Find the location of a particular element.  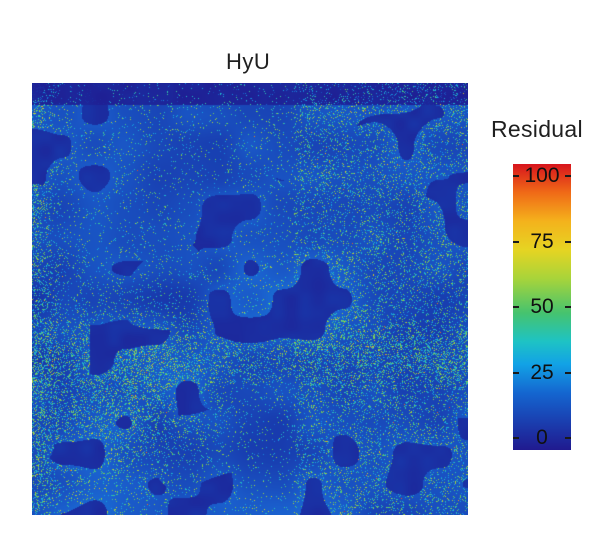

tick-label: 50 is located at coordinates (542, 306).